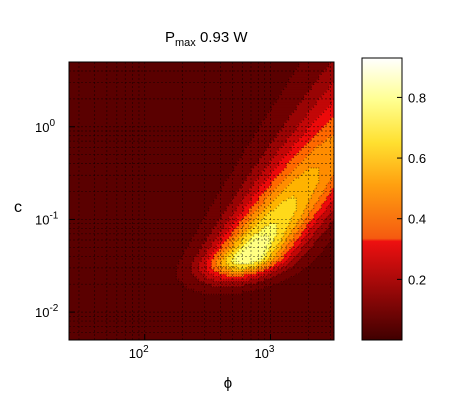  What do you see at coordinates (47, 218) in the screenshot?
I see `y-tick-label: 10⁻¹` at bounding box center [47, 218].